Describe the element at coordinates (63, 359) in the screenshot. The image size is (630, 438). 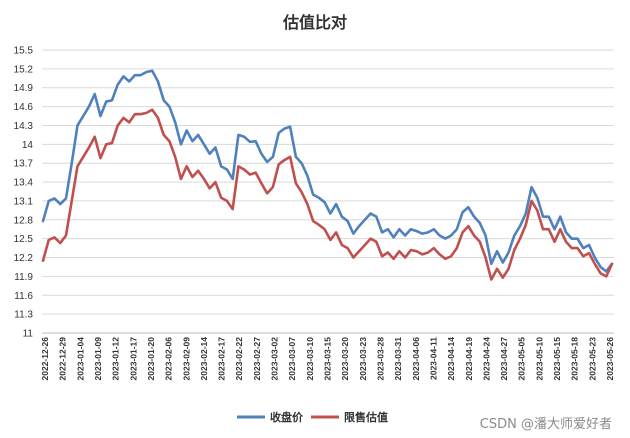
I see `x-tick-label: 2022-12-29` at that location.